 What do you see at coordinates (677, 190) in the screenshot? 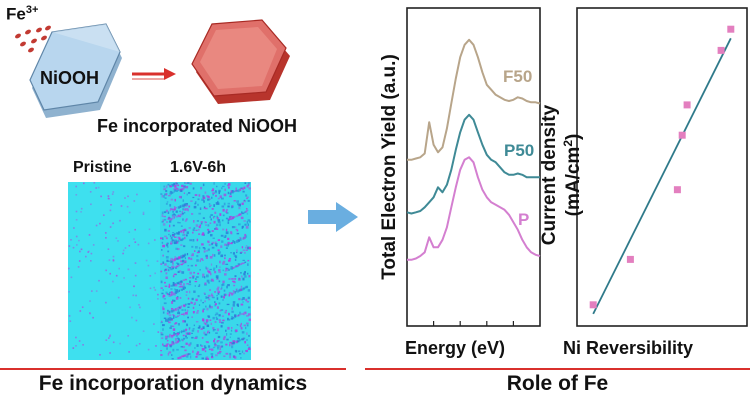
I see `data-point` at bounding box center [677, 190].